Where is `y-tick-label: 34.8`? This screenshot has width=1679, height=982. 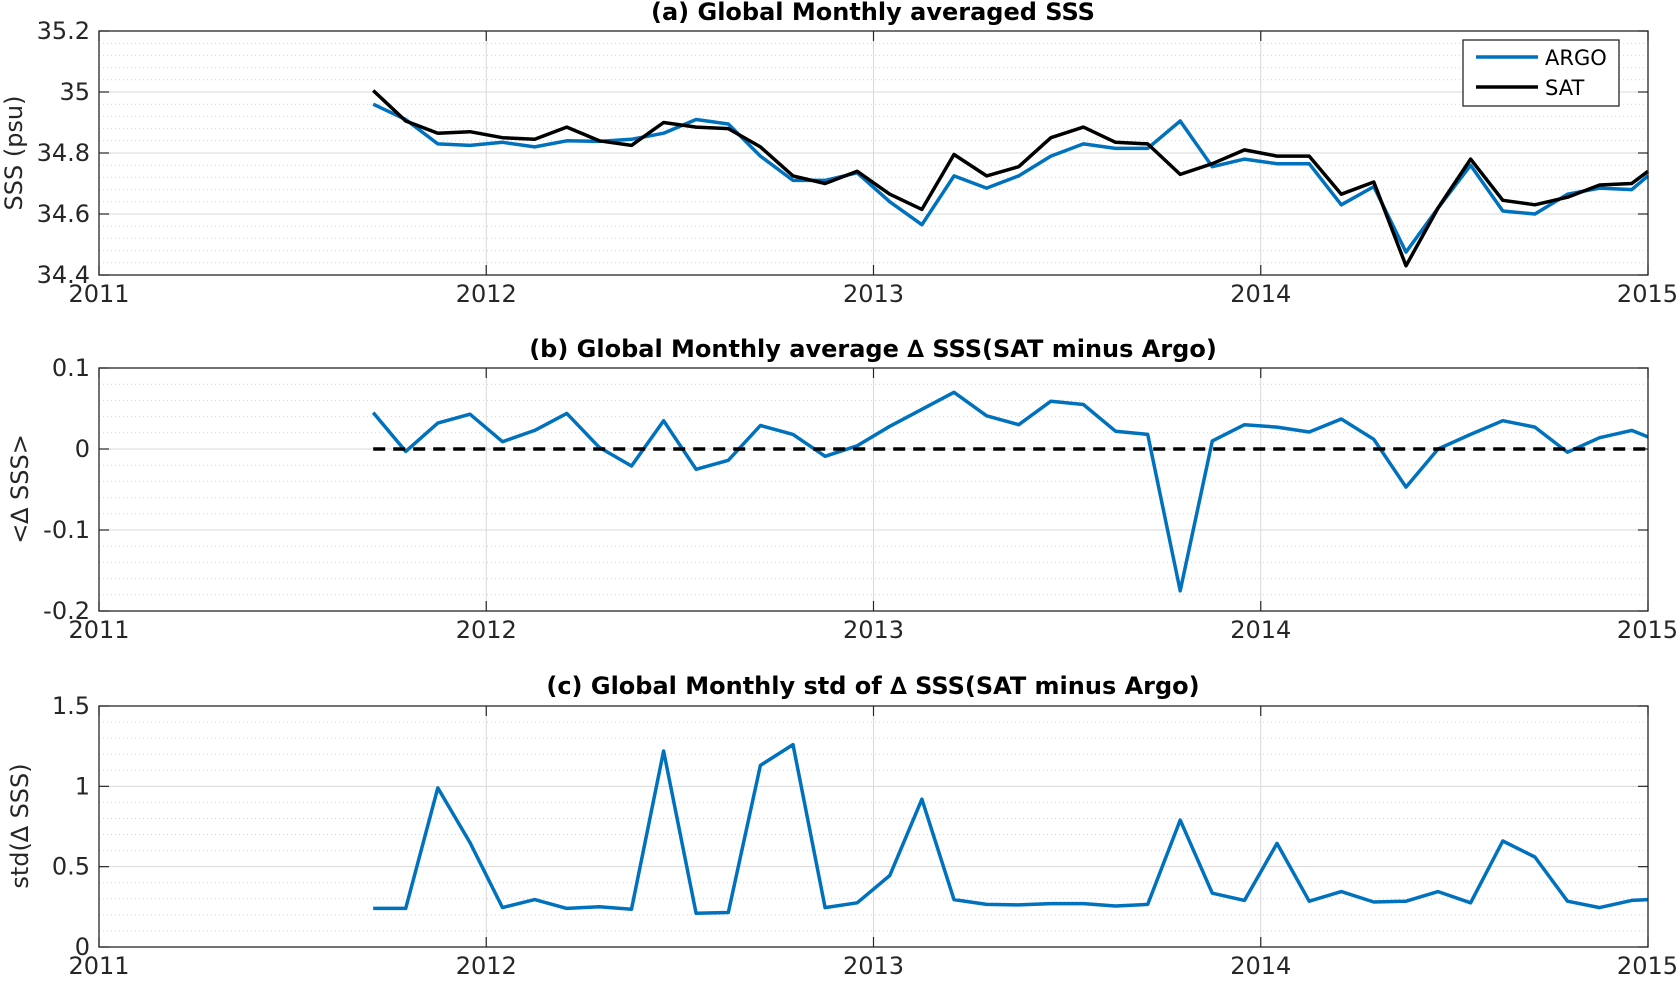 y-tick-label: 34.8 is located at coordinates (63, 153).